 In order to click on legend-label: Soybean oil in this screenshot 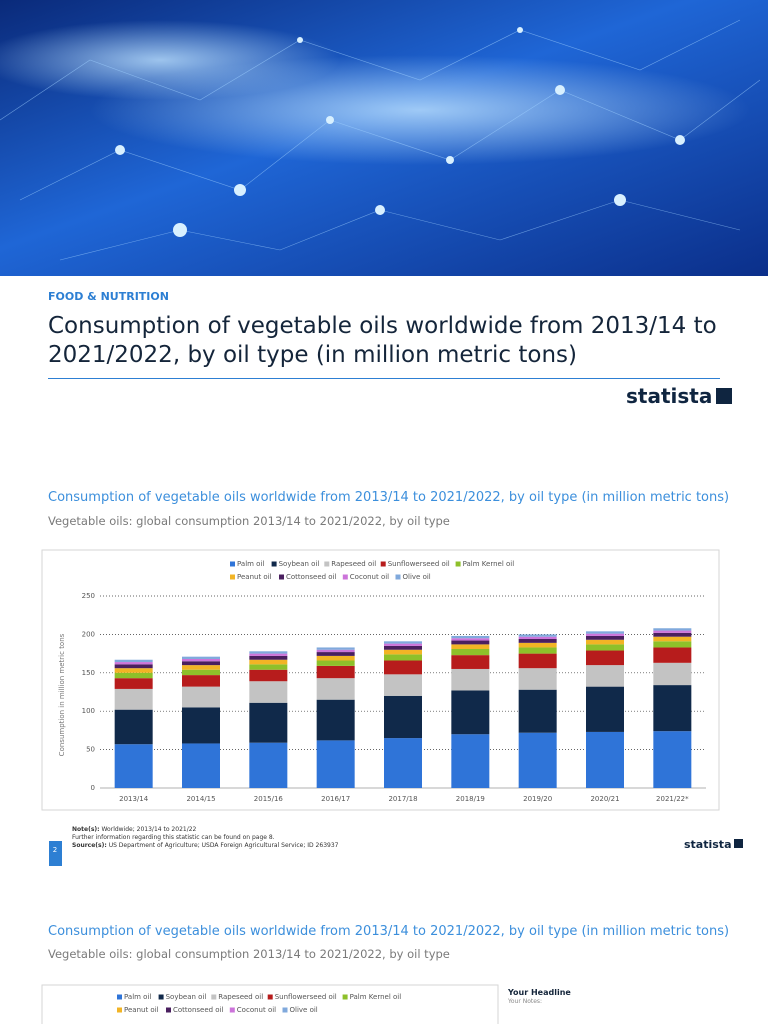, I will do `click(186, 997)`.